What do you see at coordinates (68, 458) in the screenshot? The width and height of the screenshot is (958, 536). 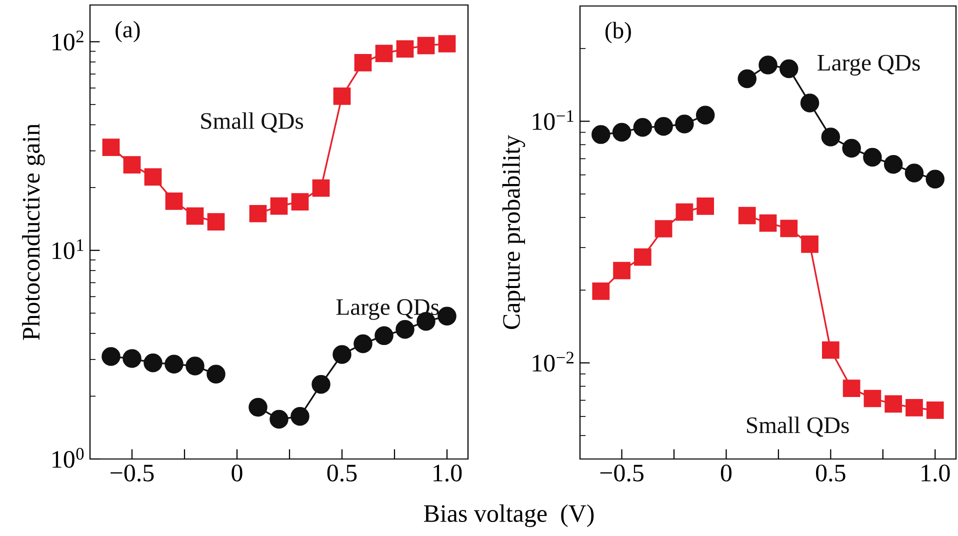 I see `y-tick-label: 10$^{0}$` at bounding box center [68, 458].